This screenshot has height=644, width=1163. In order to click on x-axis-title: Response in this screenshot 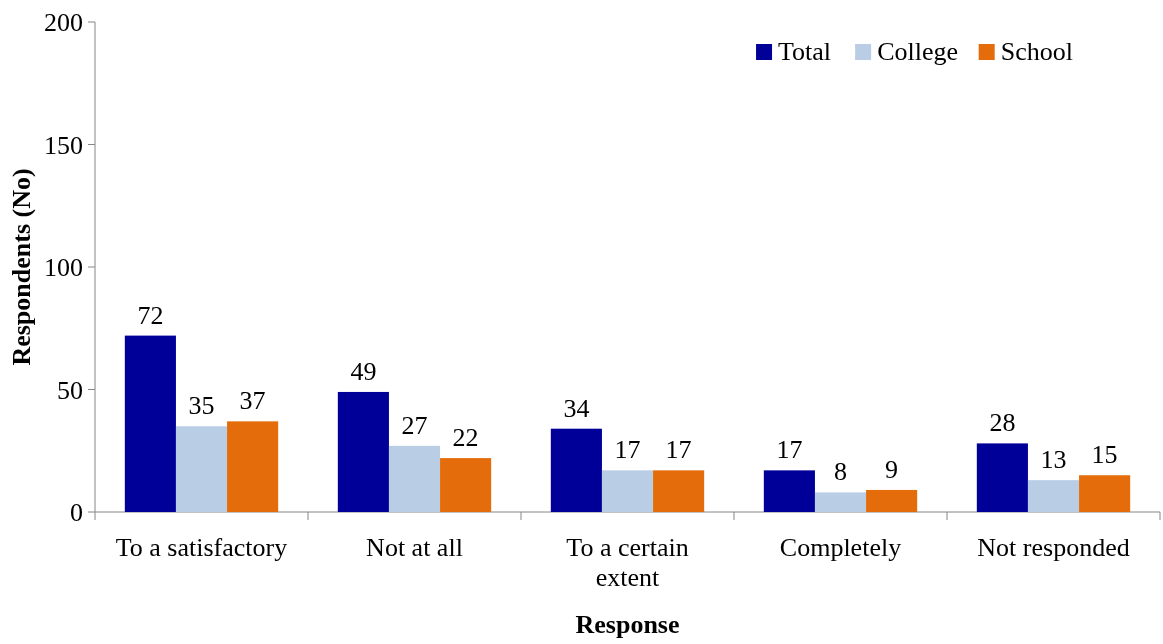, I will do `click(627, 624)`.